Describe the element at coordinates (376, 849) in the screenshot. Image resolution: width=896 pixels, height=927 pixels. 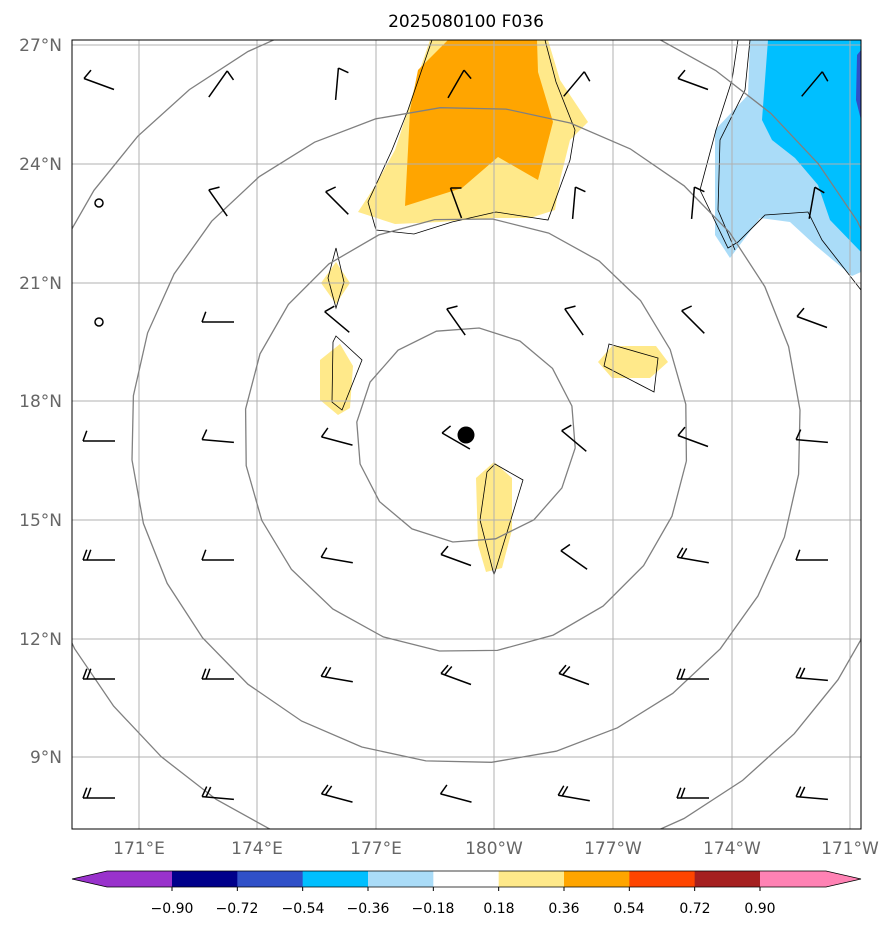
I see `x-tick-label: 177°E` at that location.